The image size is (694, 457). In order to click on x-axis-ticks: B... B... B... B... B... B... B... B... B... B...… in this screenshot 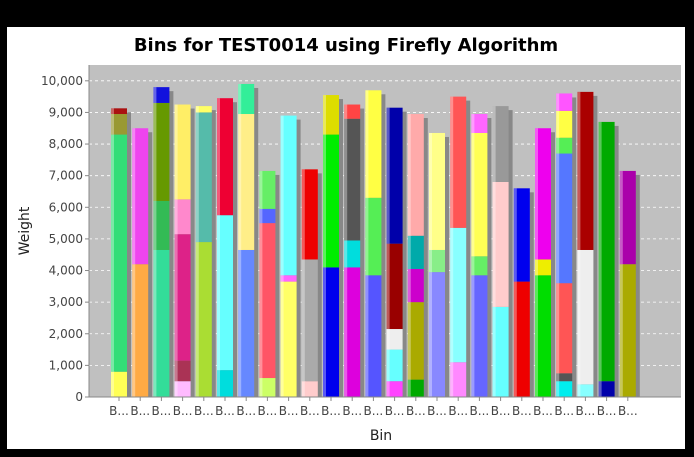, I will do `click(373, 407)`.